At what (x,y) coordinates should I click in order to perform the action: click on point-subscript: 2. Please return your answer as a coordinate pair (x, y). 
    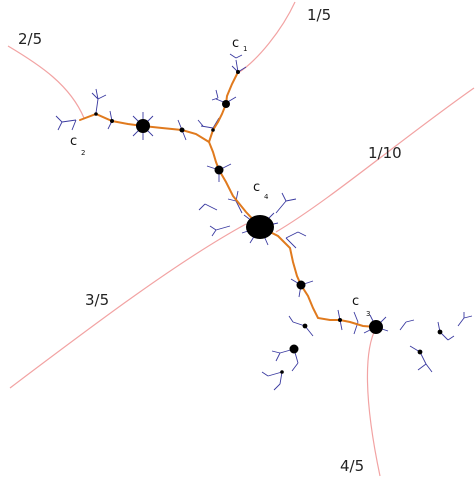
    Looking at the image, I should click on (83, 153).